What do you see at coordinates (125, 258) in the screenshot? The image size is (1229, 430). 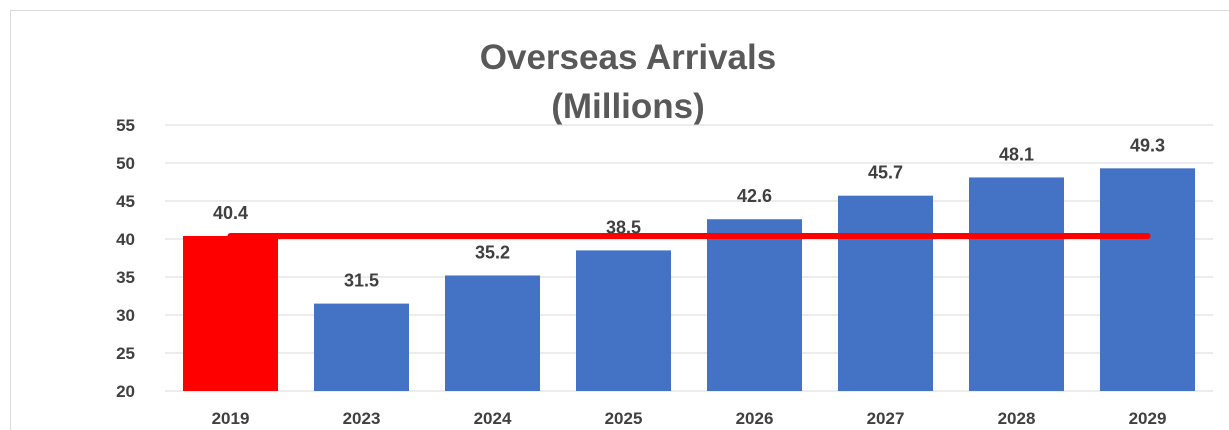 I see `y-axis-ticks: 20 25 30 35 40 45 50 55` at bounding box center [125, 258].